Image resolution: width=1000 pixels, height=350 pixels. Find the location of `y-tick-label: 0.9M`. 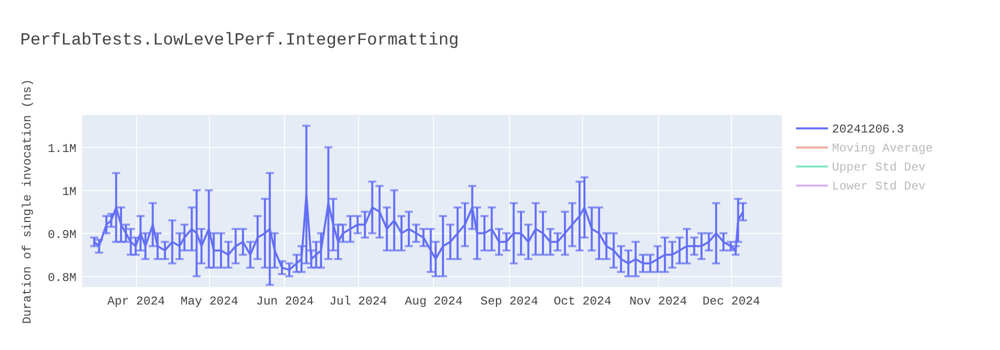

y-tick-label: 0.9M is located at coordinates (62, 235).